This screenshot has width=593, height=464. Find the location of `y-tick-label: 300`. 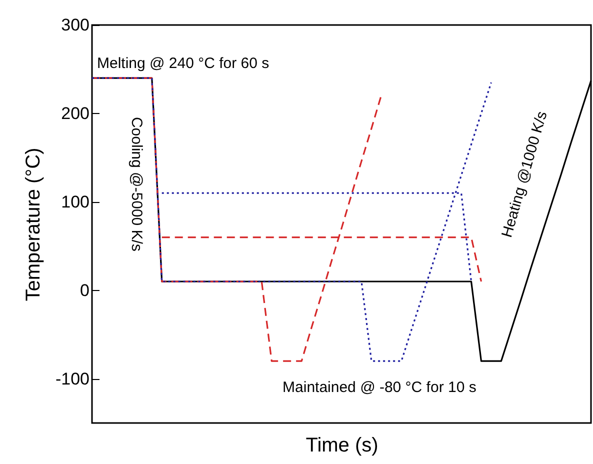

y-tick-label: 300 is located at coordinates (75, 25).